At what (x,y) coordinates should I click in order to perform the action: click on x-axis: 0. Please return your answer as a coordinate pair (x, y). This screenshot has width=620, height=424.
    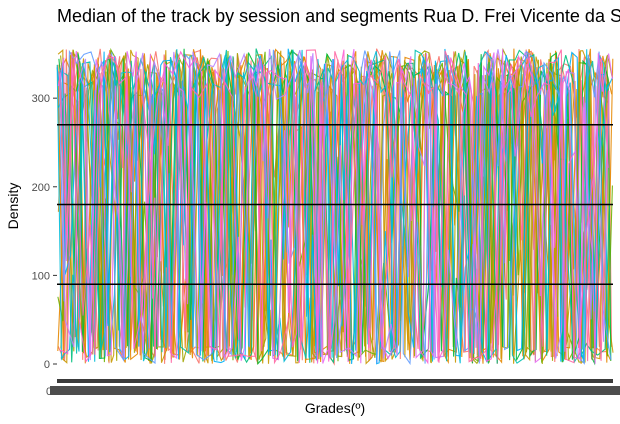
    Looking at the image, I should click on (333, 388).